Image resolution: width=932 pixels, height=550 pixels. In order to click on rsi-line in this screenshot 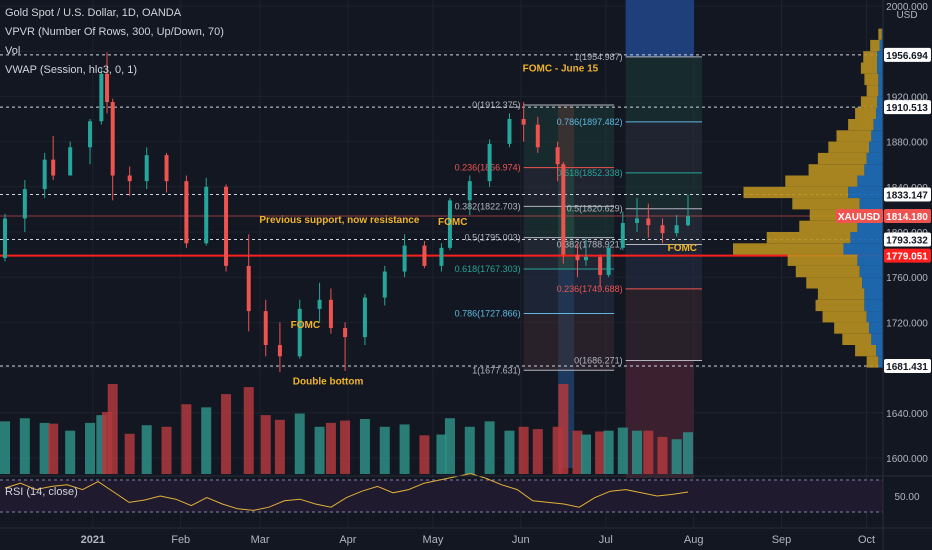, I will do `click(346, 492)`.